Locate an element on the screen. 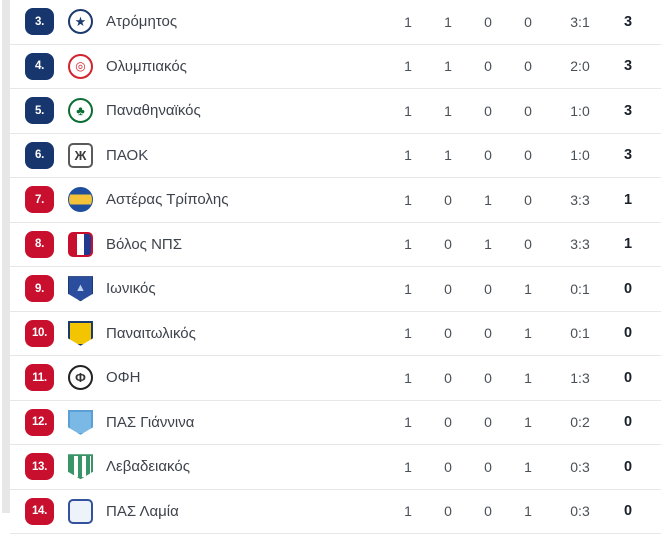 The image size is (661, 534). stat-goals: 1:3 is located at coordinates (580, 378).